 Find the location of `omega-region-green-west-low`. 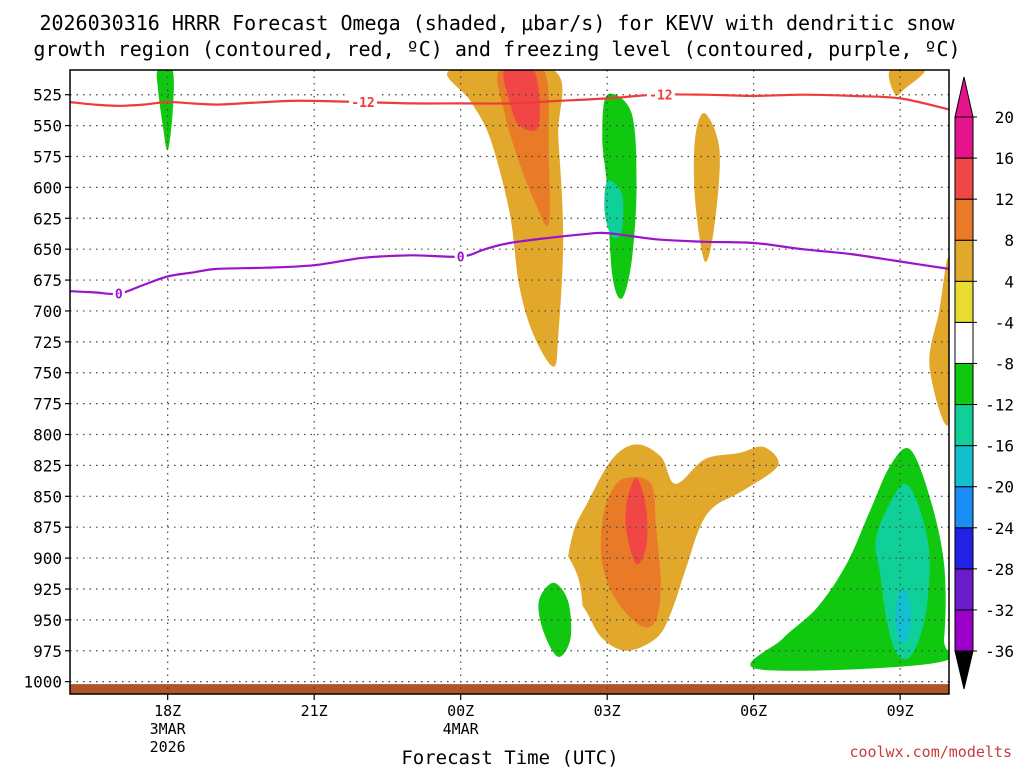

omega-region-green-west-low is located at coordinates (117, 475).